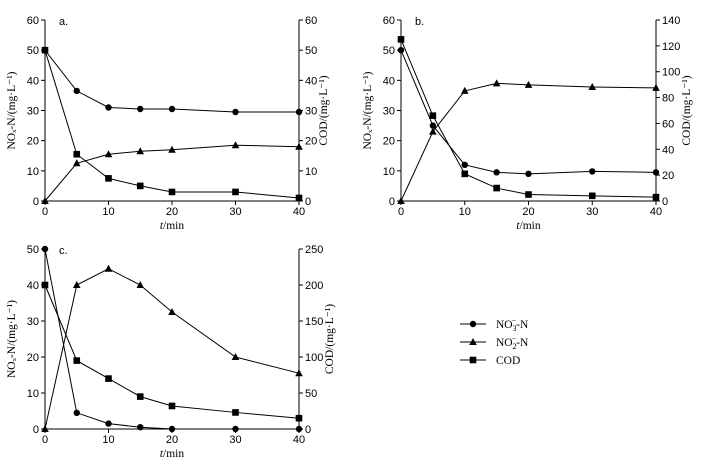  Describe the element at coordinates (419, 22) in the screenshot. I see `panel-label: b.` at that location.